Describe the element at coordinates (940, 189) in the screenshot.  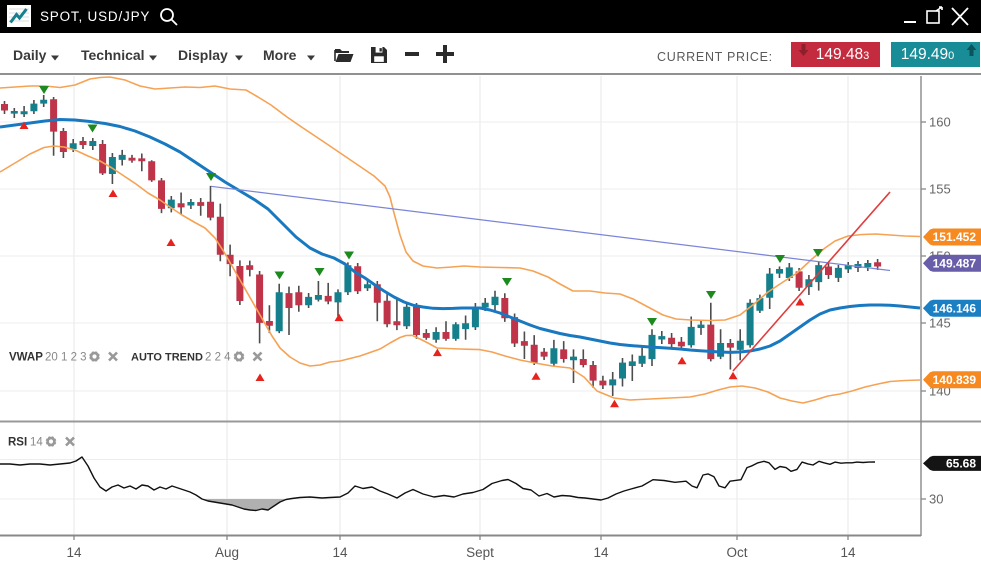
I see `svg-text: 155` at that location.